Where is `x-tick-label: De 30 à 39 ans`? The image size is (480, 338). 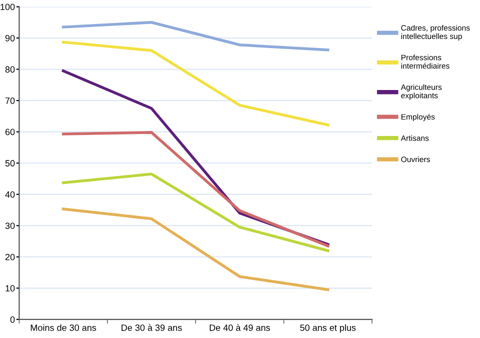 x-tick-label: De 30 à 39 ans is located at coordinates (152, 327).